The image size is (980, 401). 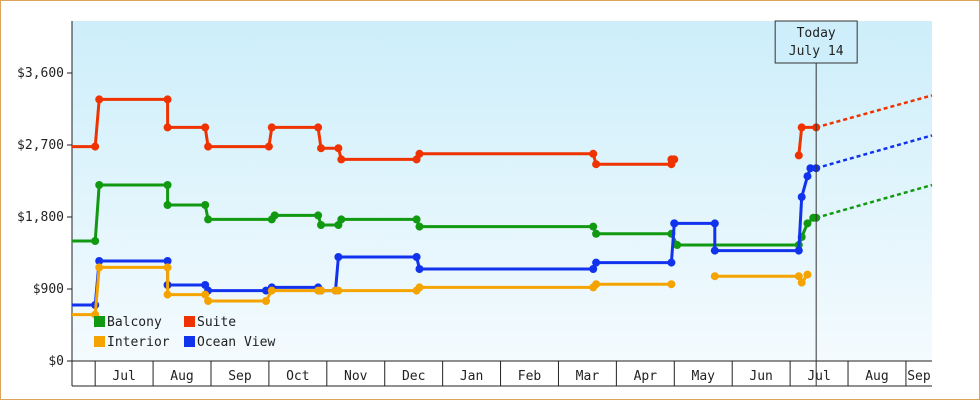 I want to click on y-axis: $0 $900 $1,800 $2,700 $3,600, so click(x=45, y=203).